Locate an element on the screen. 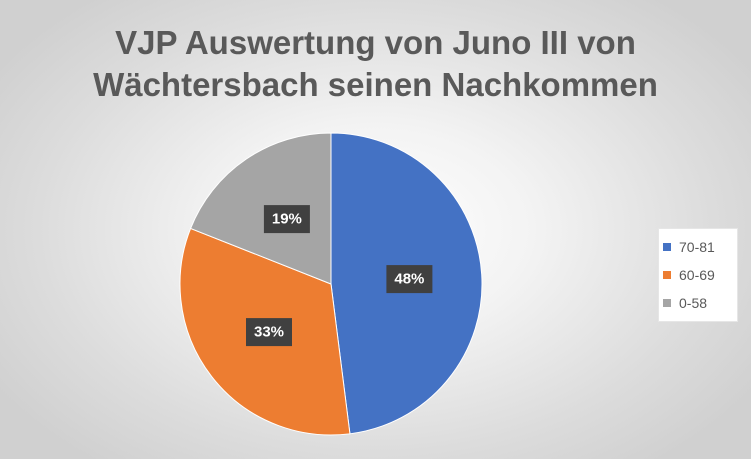 The width and height of the screenshot is (751, 459). legend-label-70-81: 70-81 is located at coordinates (697, 247).